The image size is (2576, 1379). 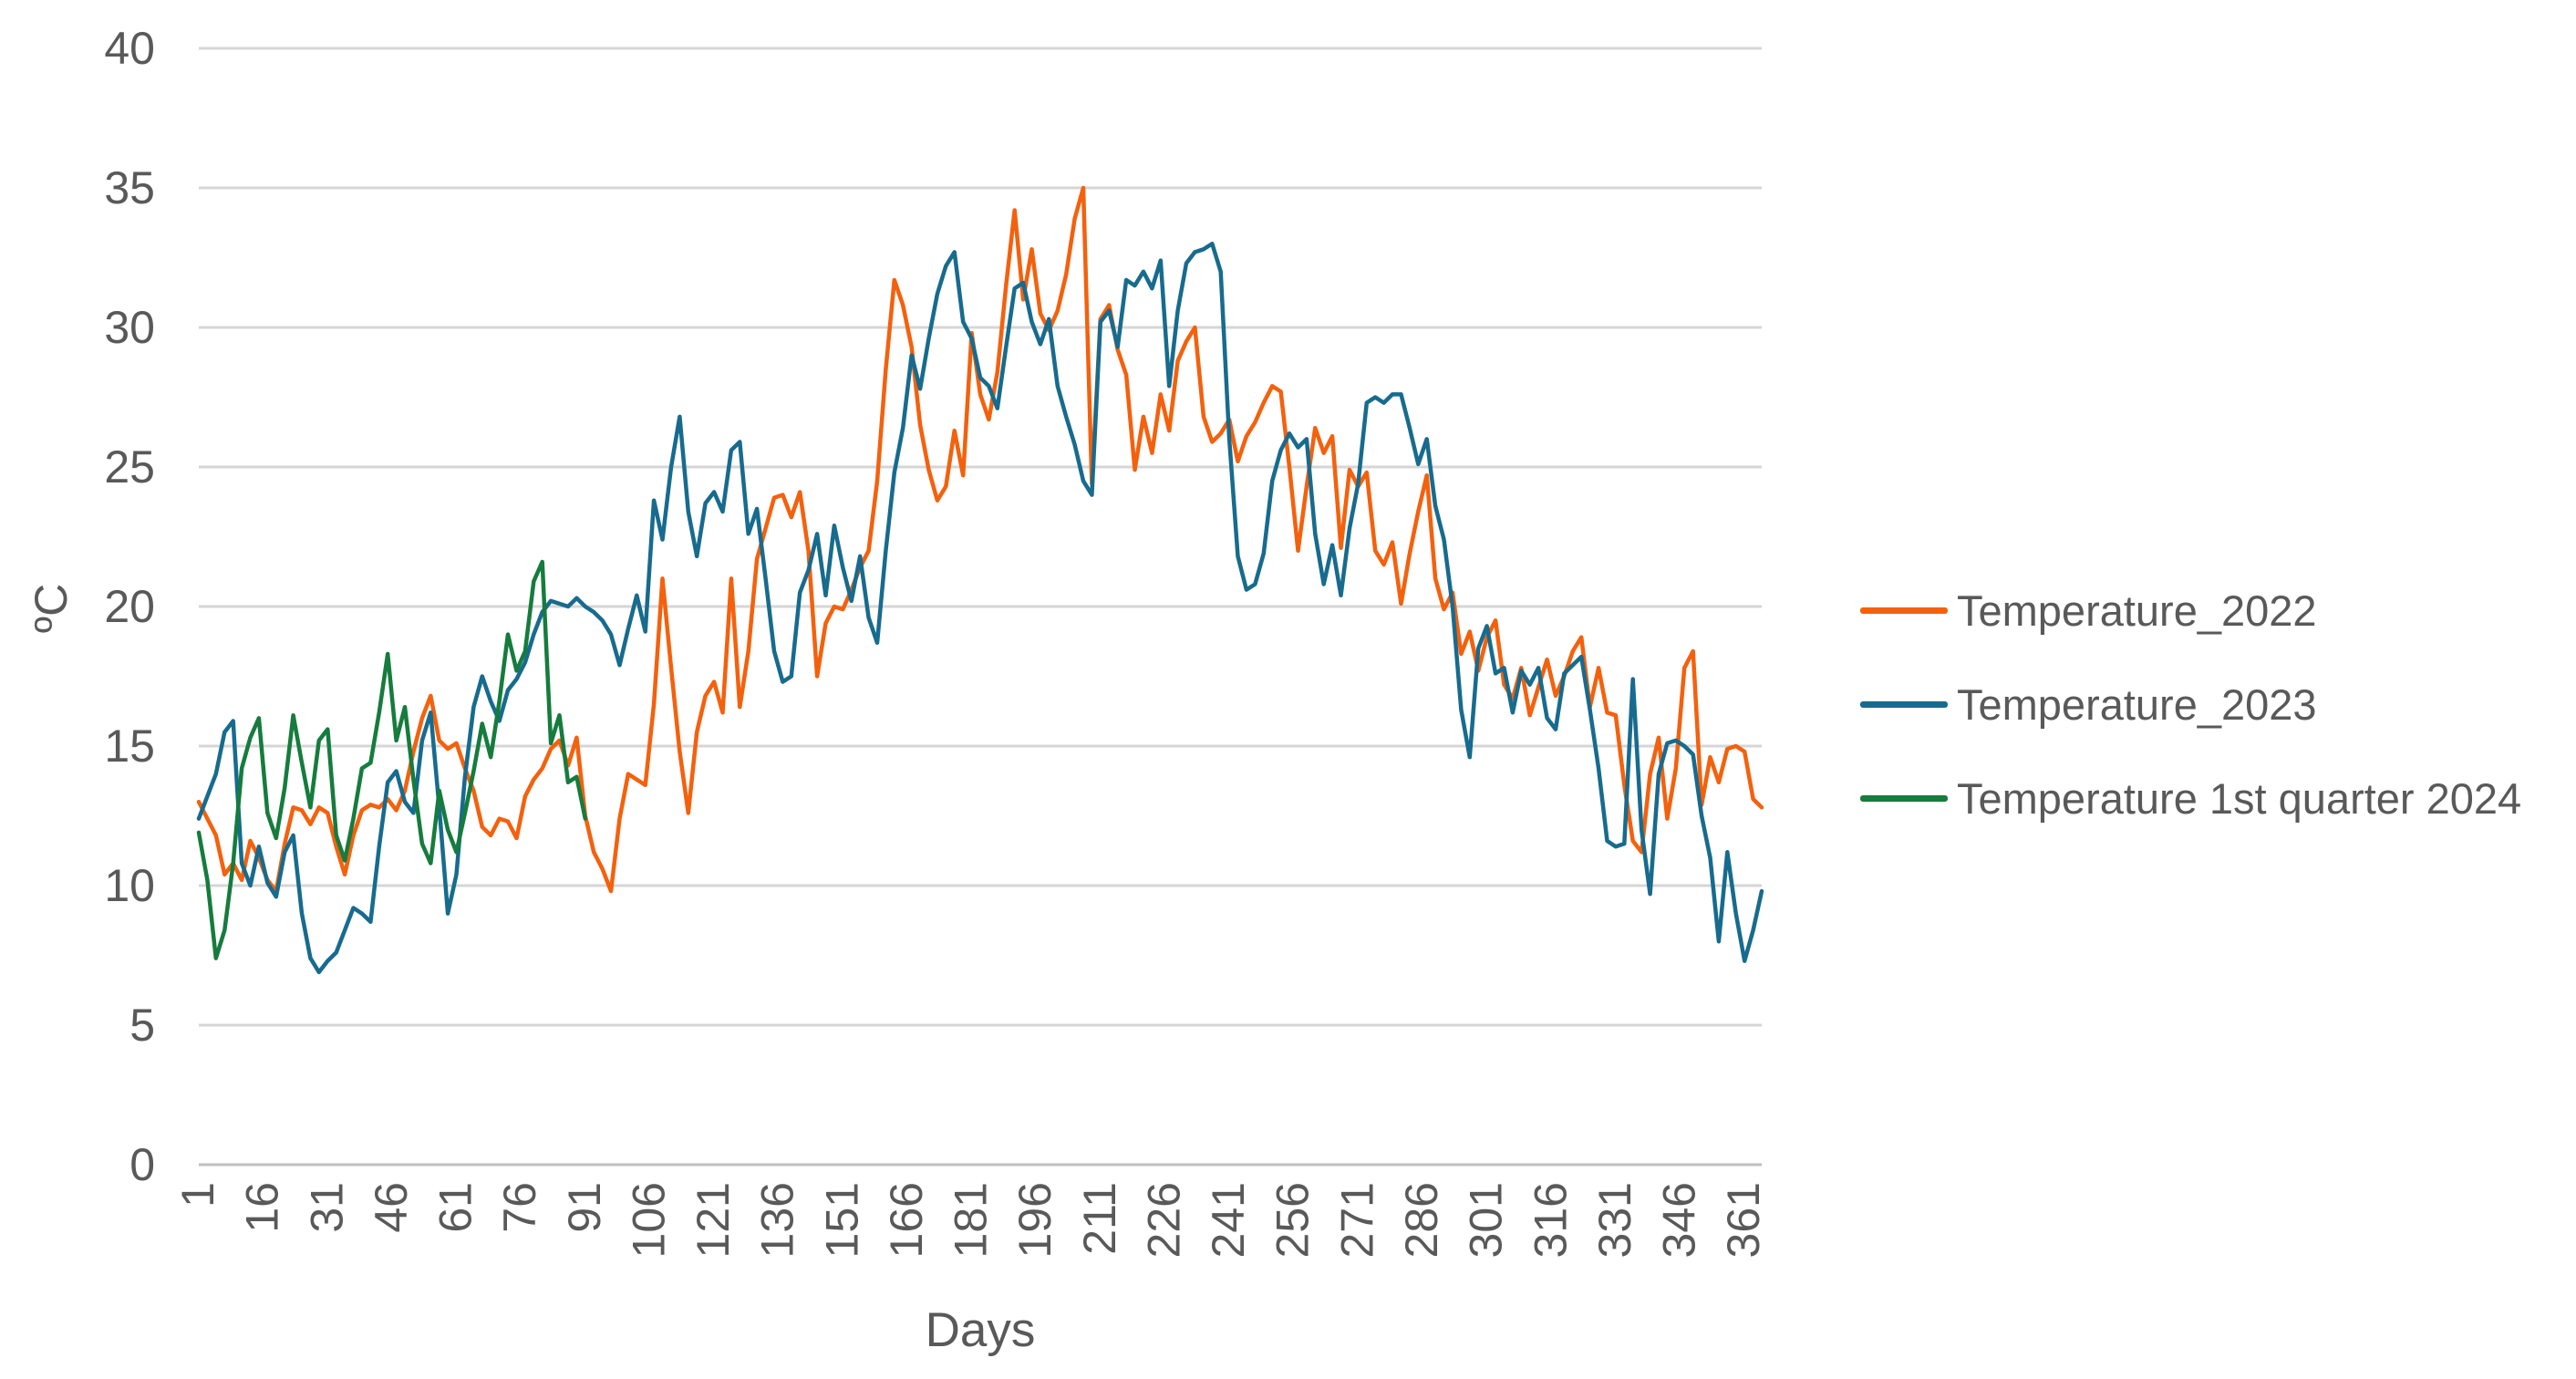 What do you see at coordinates (326, 1207) in the screenshot?
I see `x-tick-label: 31` at bounding box center [326, 1207].